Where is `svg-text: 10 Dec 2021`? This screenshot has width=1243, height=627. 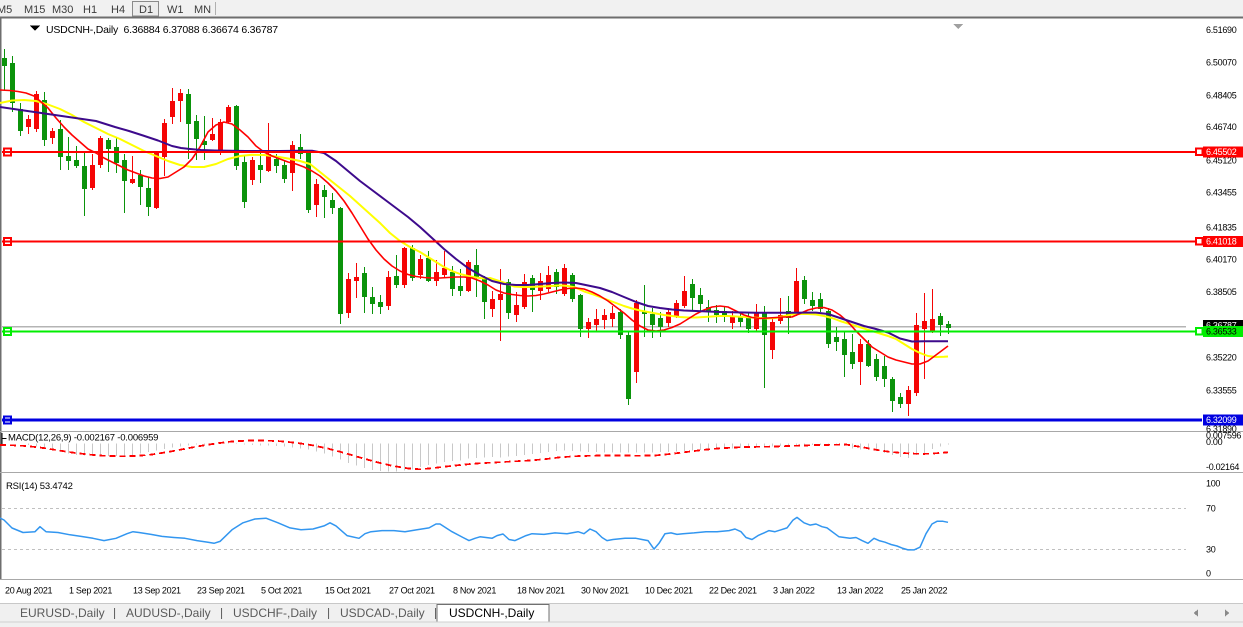
svg-text: 10 Dec 2021 is located at coordinates (669, 591).